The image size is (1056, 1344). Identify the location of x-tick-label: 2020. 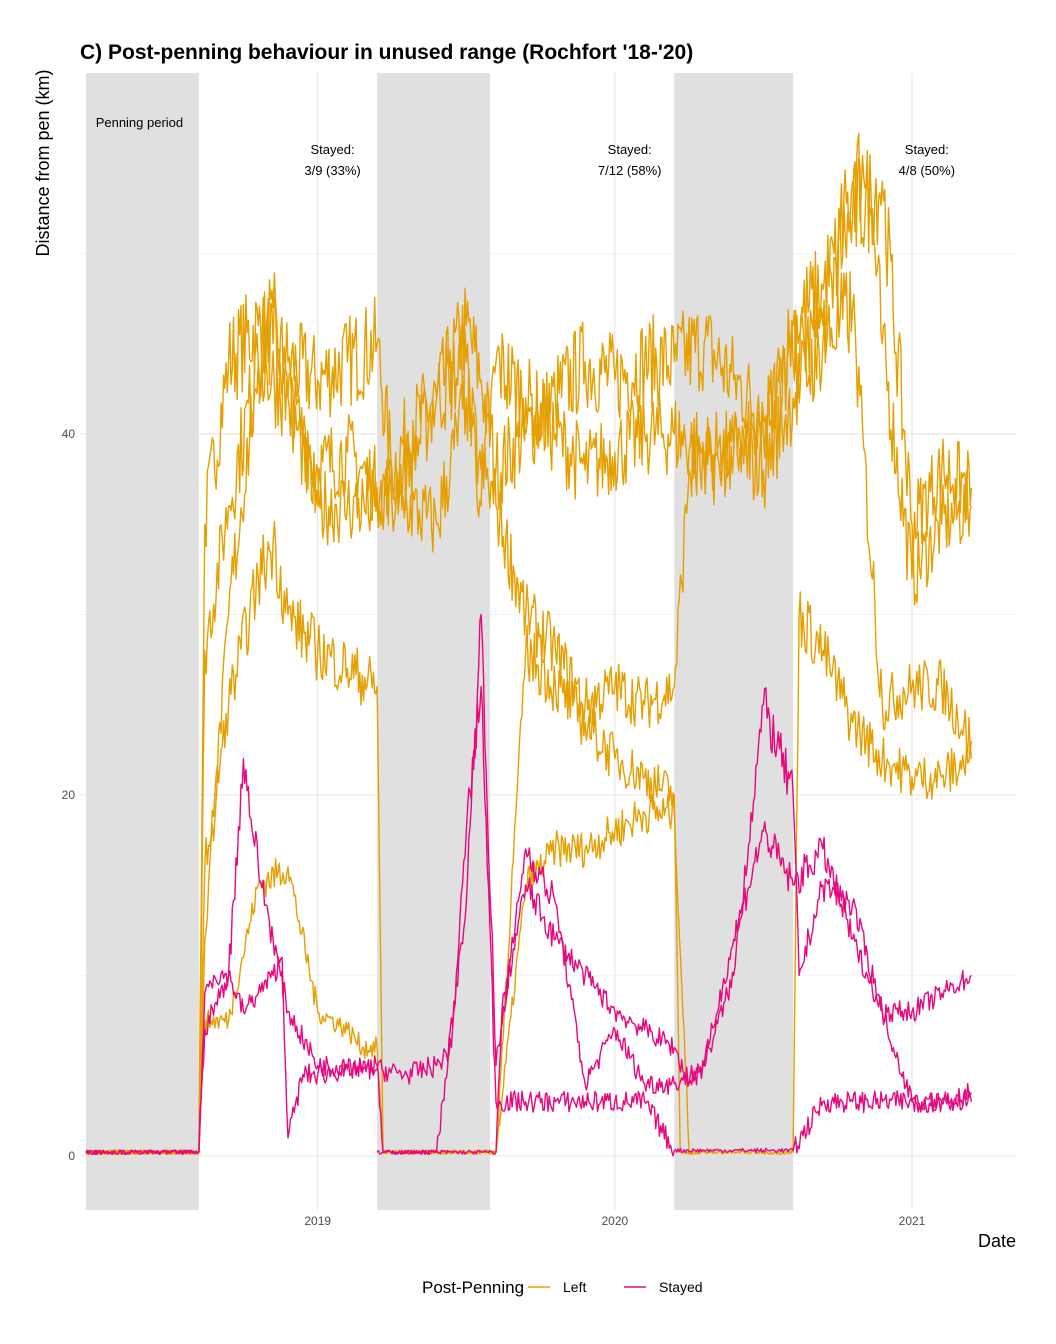
(615, 1221).